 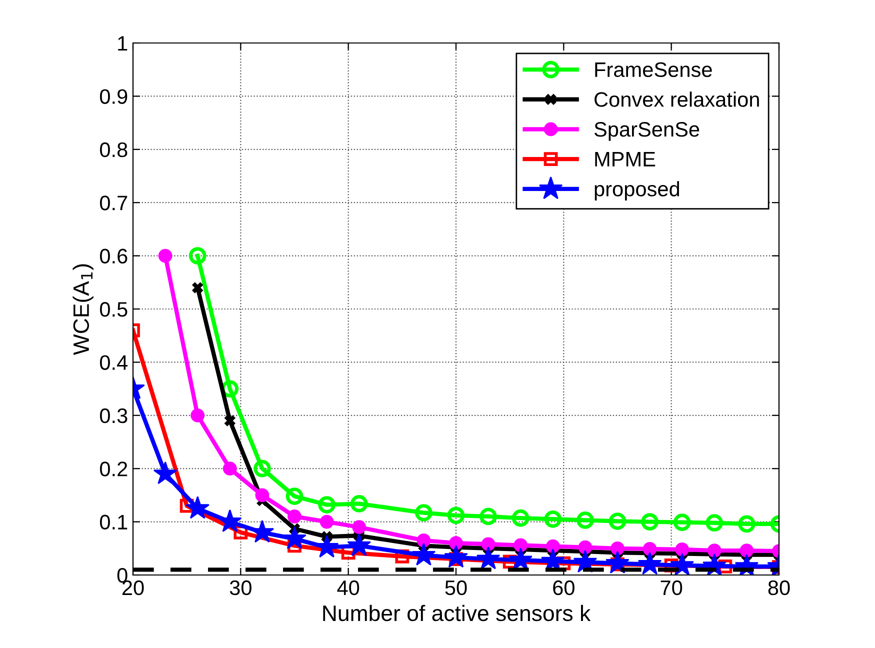 I want to click on legend-label: proposed, so click(x=637, y=191).